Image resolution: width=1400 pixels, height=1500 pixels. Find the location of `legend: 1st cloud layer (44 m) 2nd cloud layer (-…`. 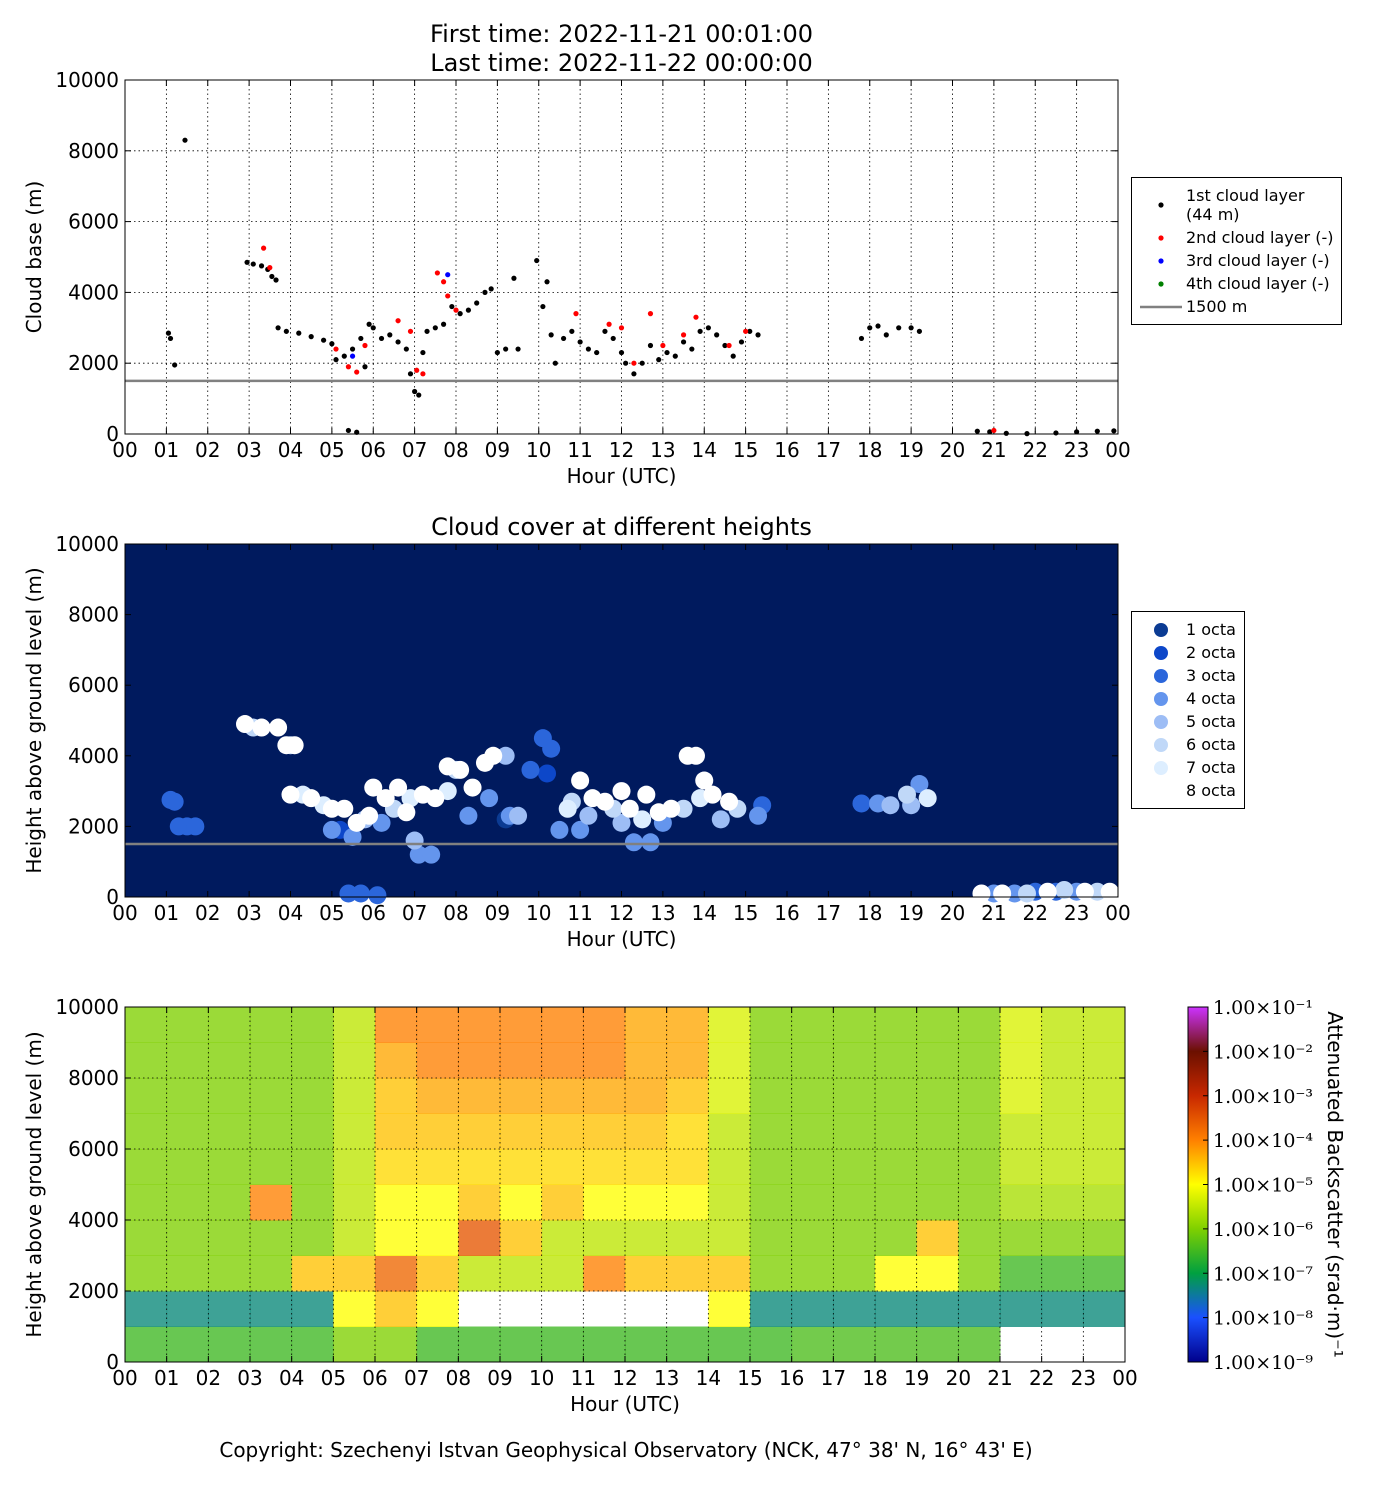

legend: 1st cloud layer (44 m) 2nd cloud layer (-… is located at coordinates (1237, 251).